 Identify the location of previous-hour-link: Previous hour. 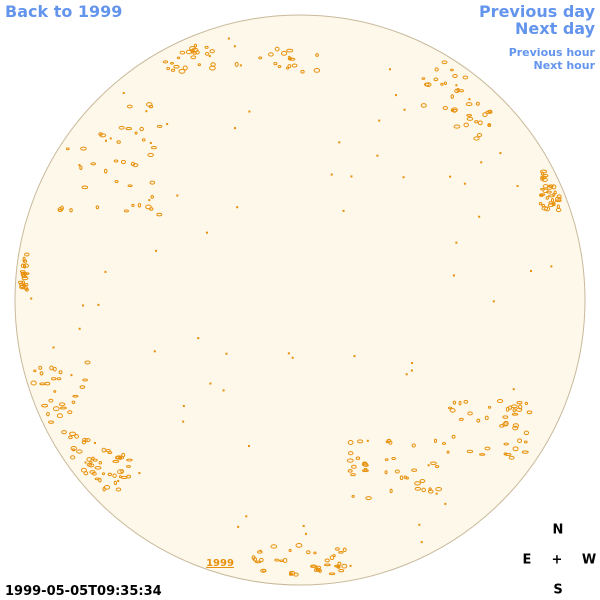
(552, 52).